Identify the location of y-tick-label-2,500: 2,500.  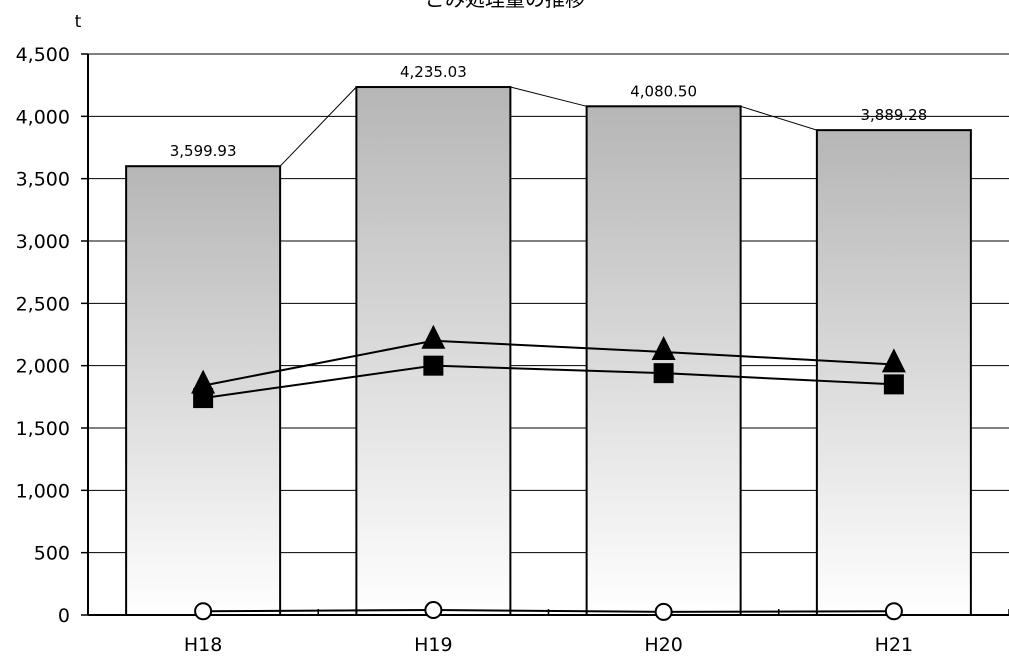
(43, 304).